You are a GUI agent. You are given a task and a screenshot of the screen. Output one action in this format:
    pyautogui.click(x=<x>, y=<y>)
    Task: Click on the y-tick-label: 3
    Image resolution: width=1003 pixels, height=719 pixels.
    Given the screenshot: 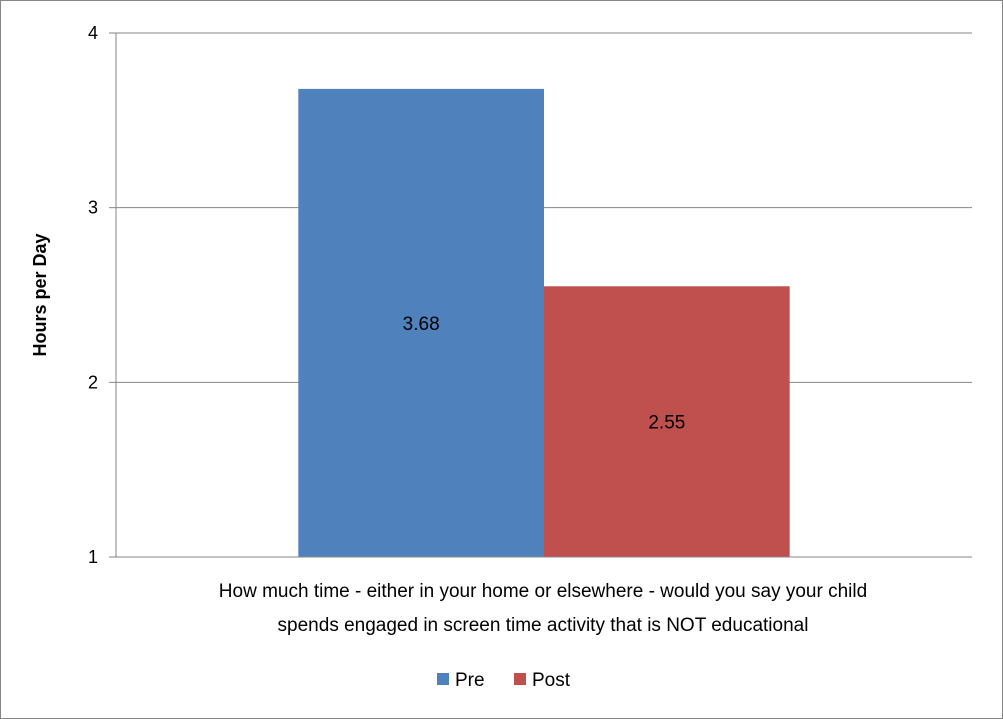 What is the action you would take?
    pyautogui.click(x=93, y=208)
    